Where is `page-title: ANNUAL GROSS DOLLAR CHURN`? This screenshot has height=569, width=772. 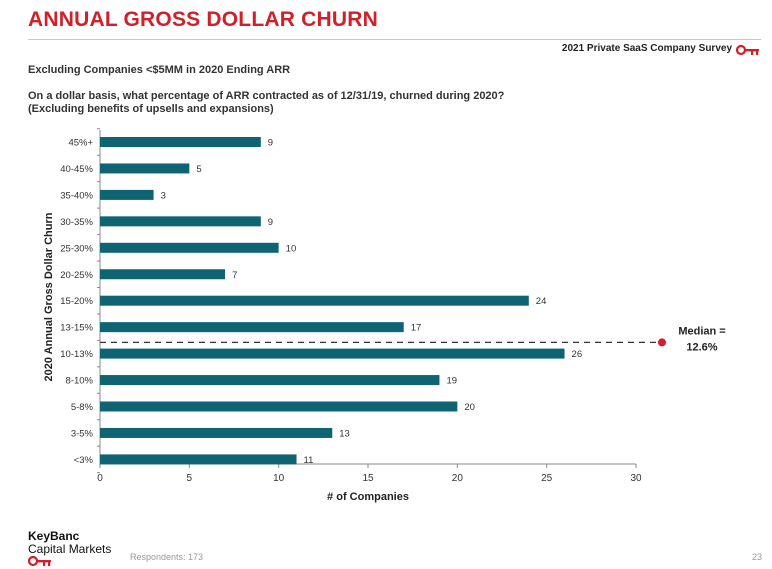
page-title: ANNUAL GROSS DOLLAR CHURN is located at coordinates (203, 19).